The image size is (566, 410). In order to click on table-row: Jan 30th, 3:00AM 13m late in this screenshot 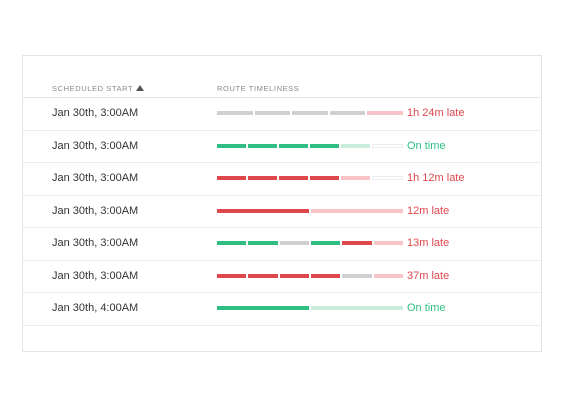, I will do `click(282, 244)`.